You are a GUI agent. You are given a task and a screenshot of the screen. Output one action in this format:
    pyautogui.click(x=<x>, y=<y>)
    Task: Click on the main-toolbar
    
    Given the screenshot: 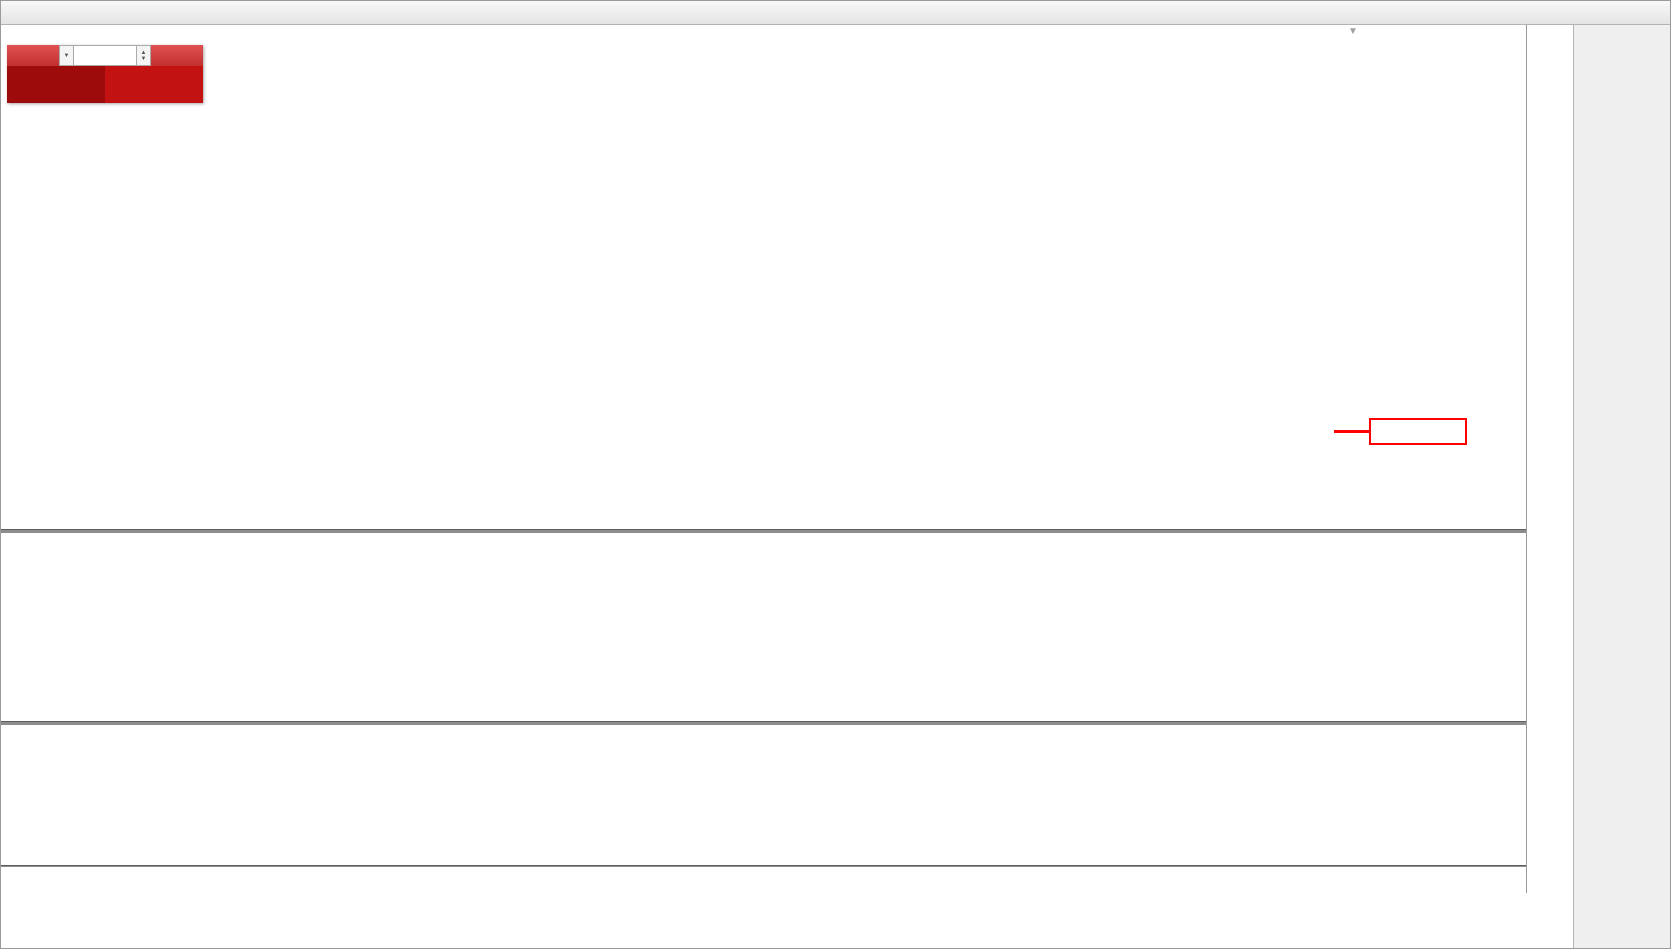 What is the action you would take?
    pyautogui.click(x=835, y=13)
    